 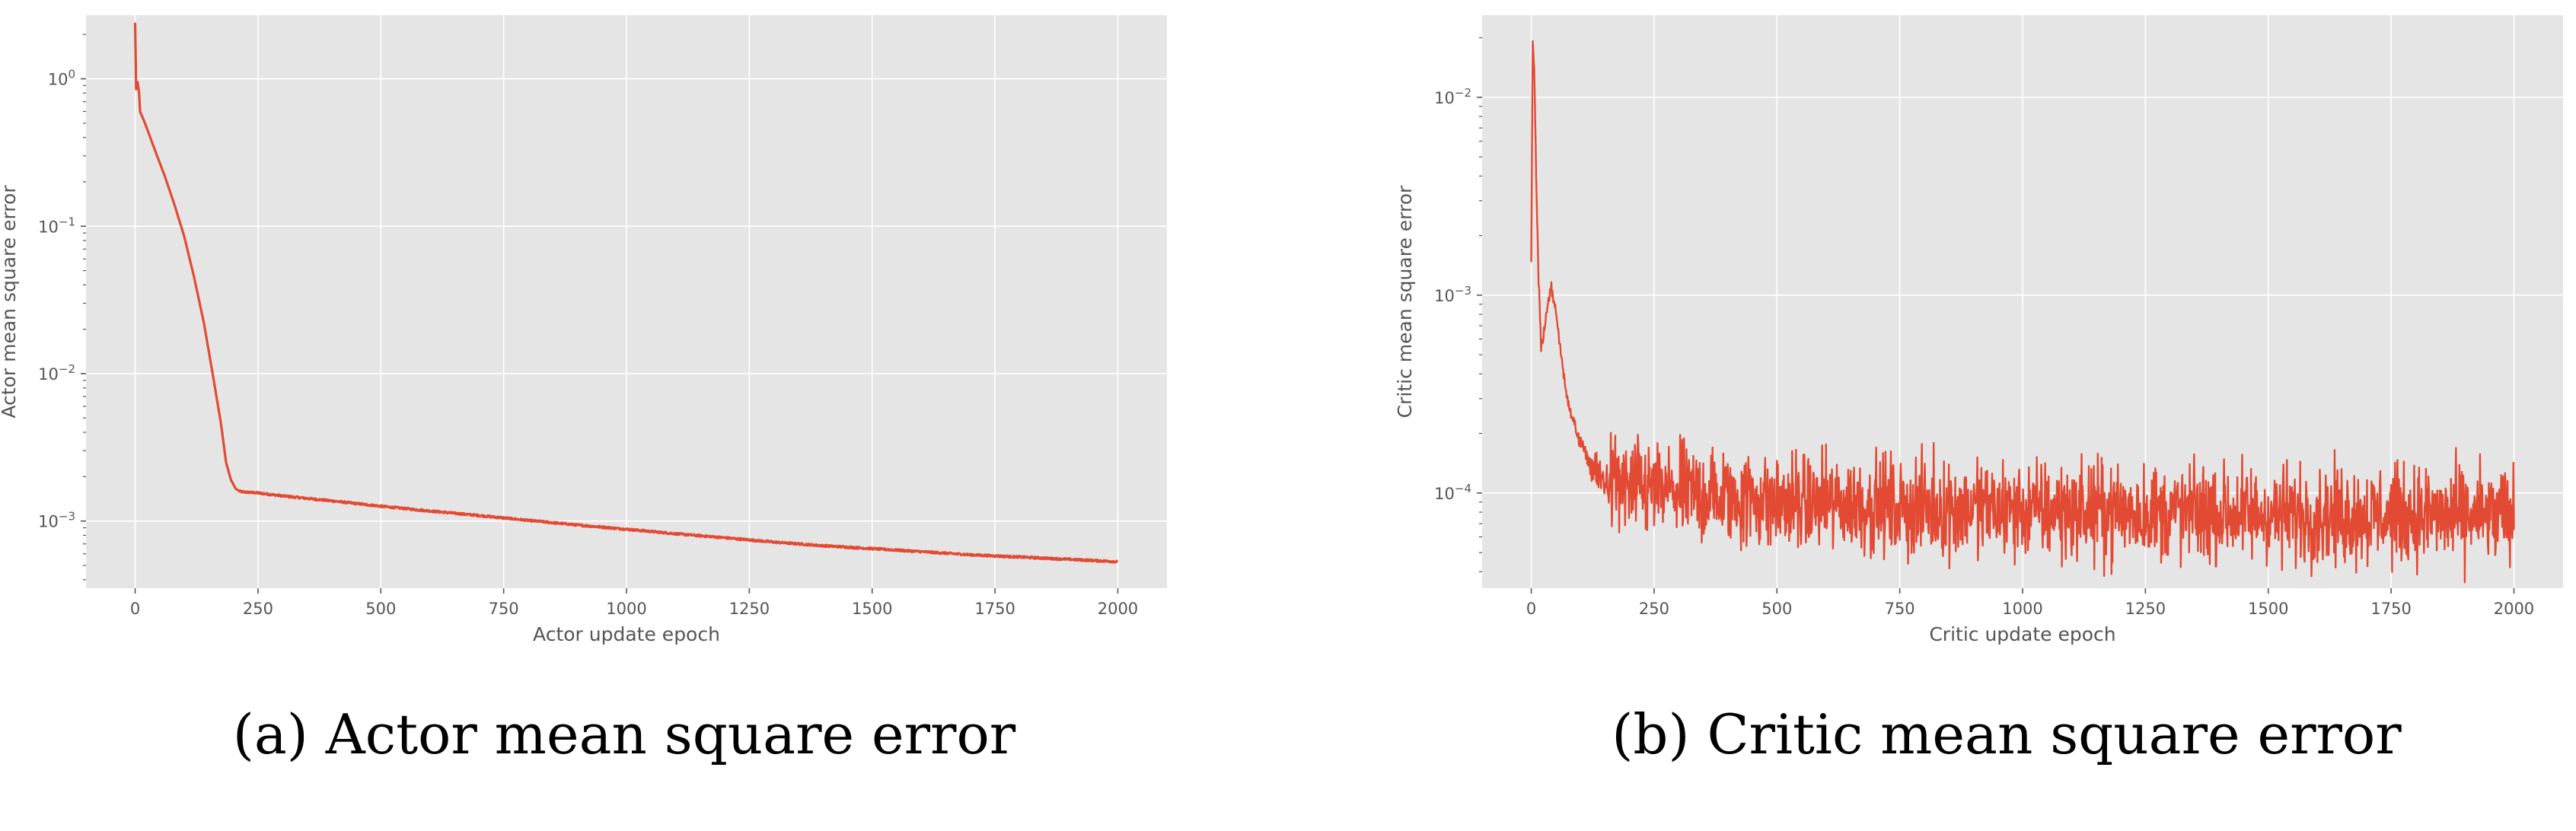 What do you see at coordinates (2007, 734) in the screenshot?
I see `critic-caption: (b) Critic mean square error` at bounding box center [2007, 734].